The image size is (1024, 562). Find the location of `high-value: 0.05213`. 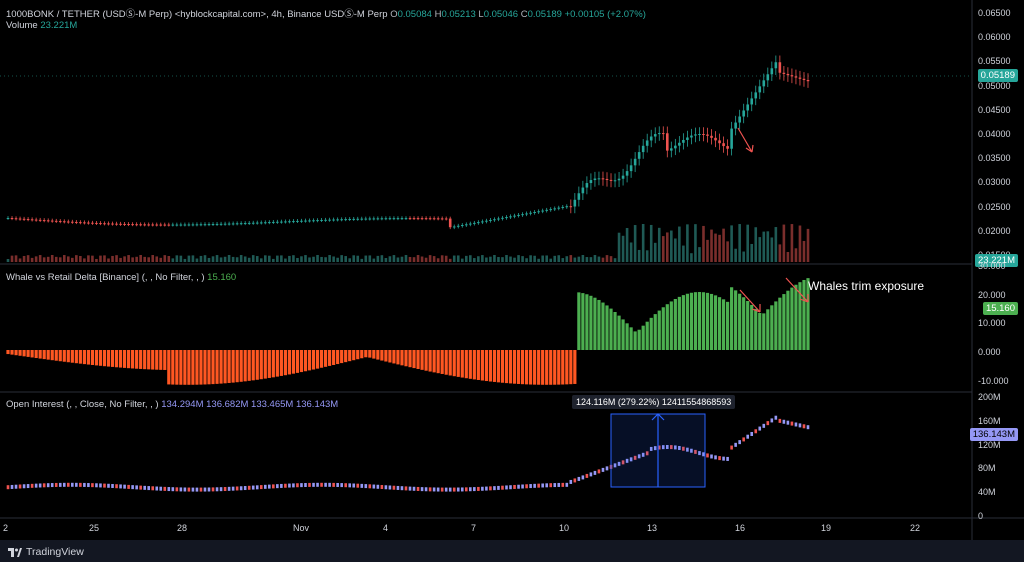

high-value: 0.05213 is located at coordinates (458, 14).